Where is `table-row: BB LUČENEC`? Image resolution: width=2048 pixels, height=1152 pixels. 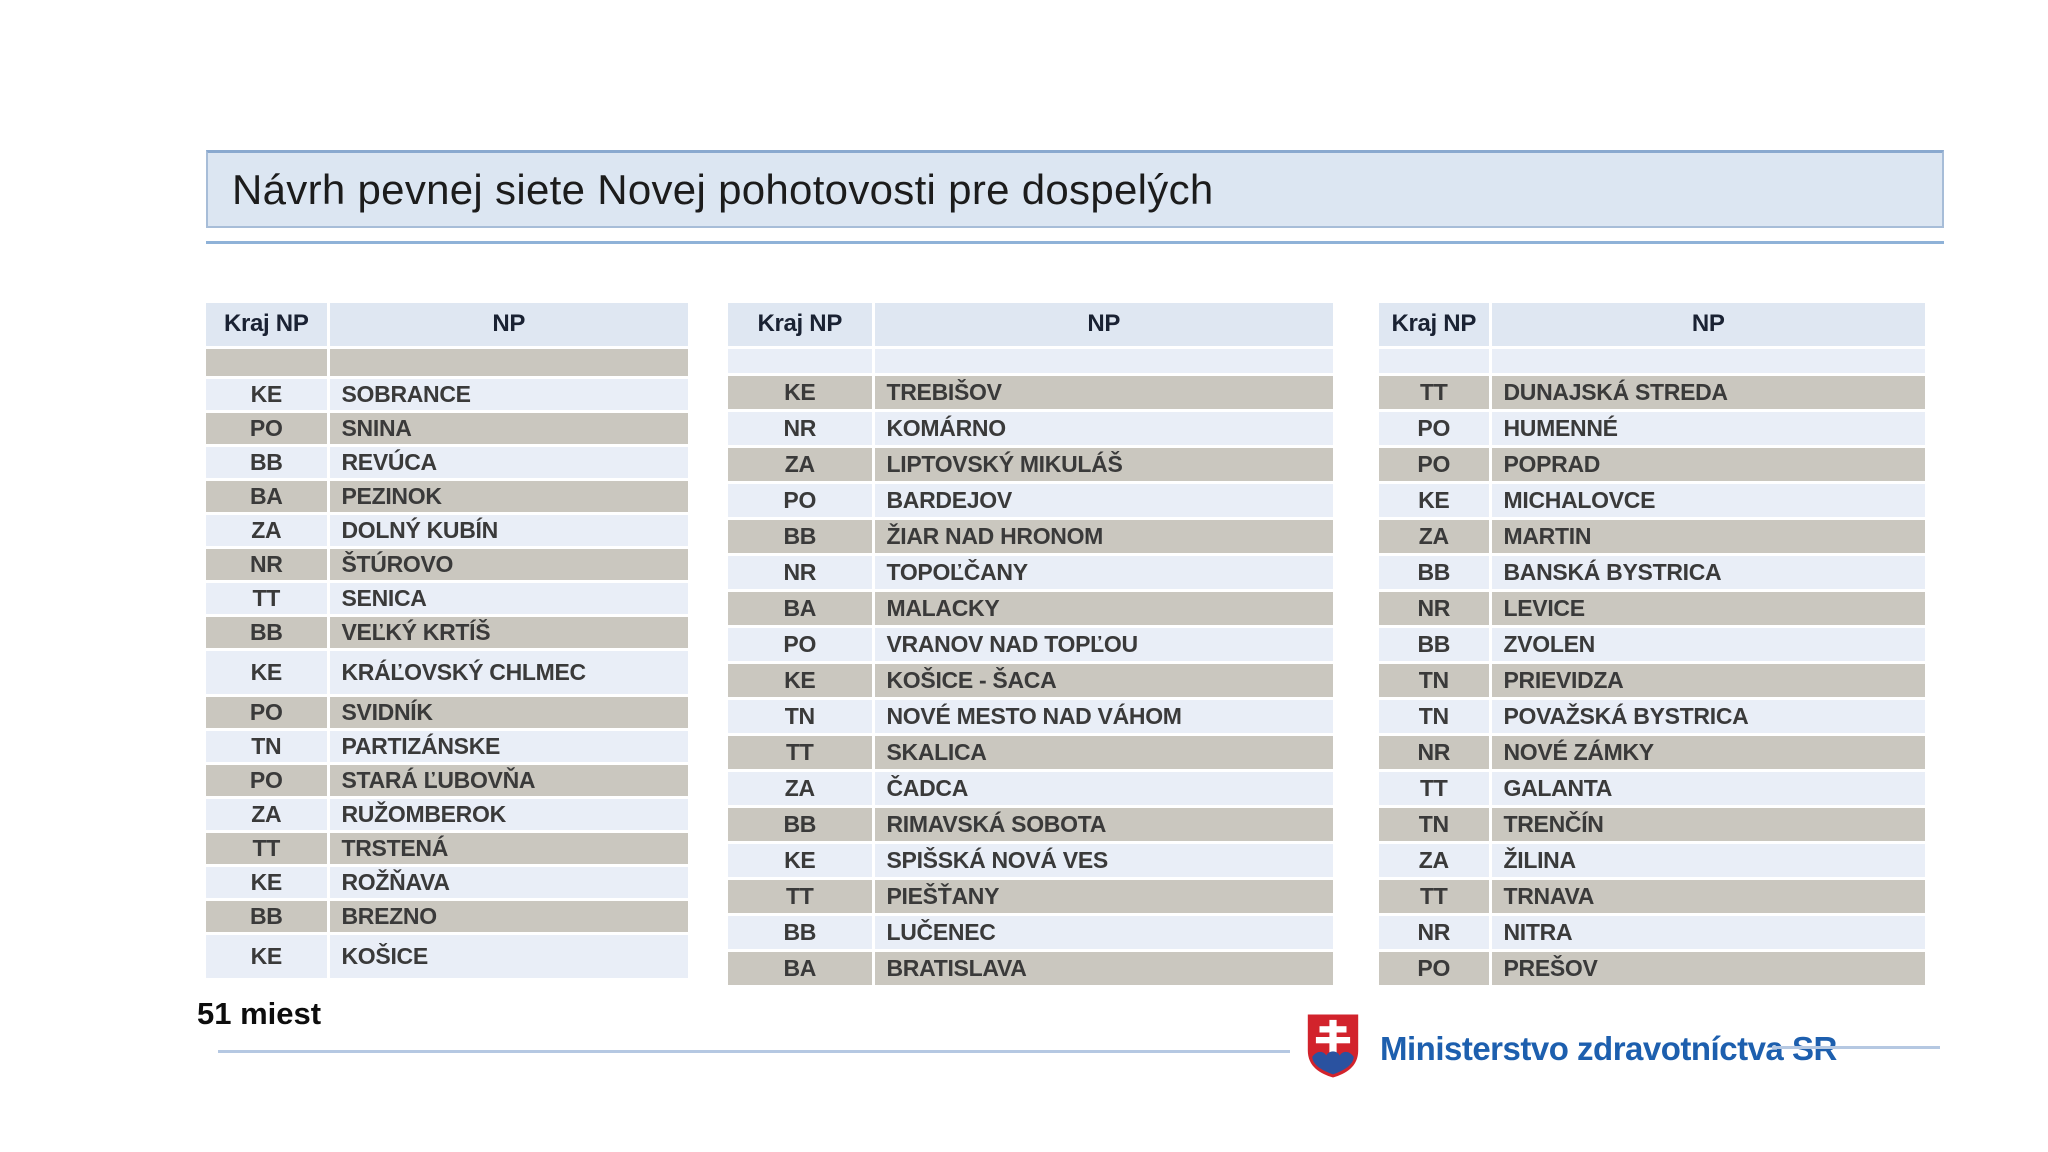 table-row: BB LUČENEC is located at coordinates (1030, 933).